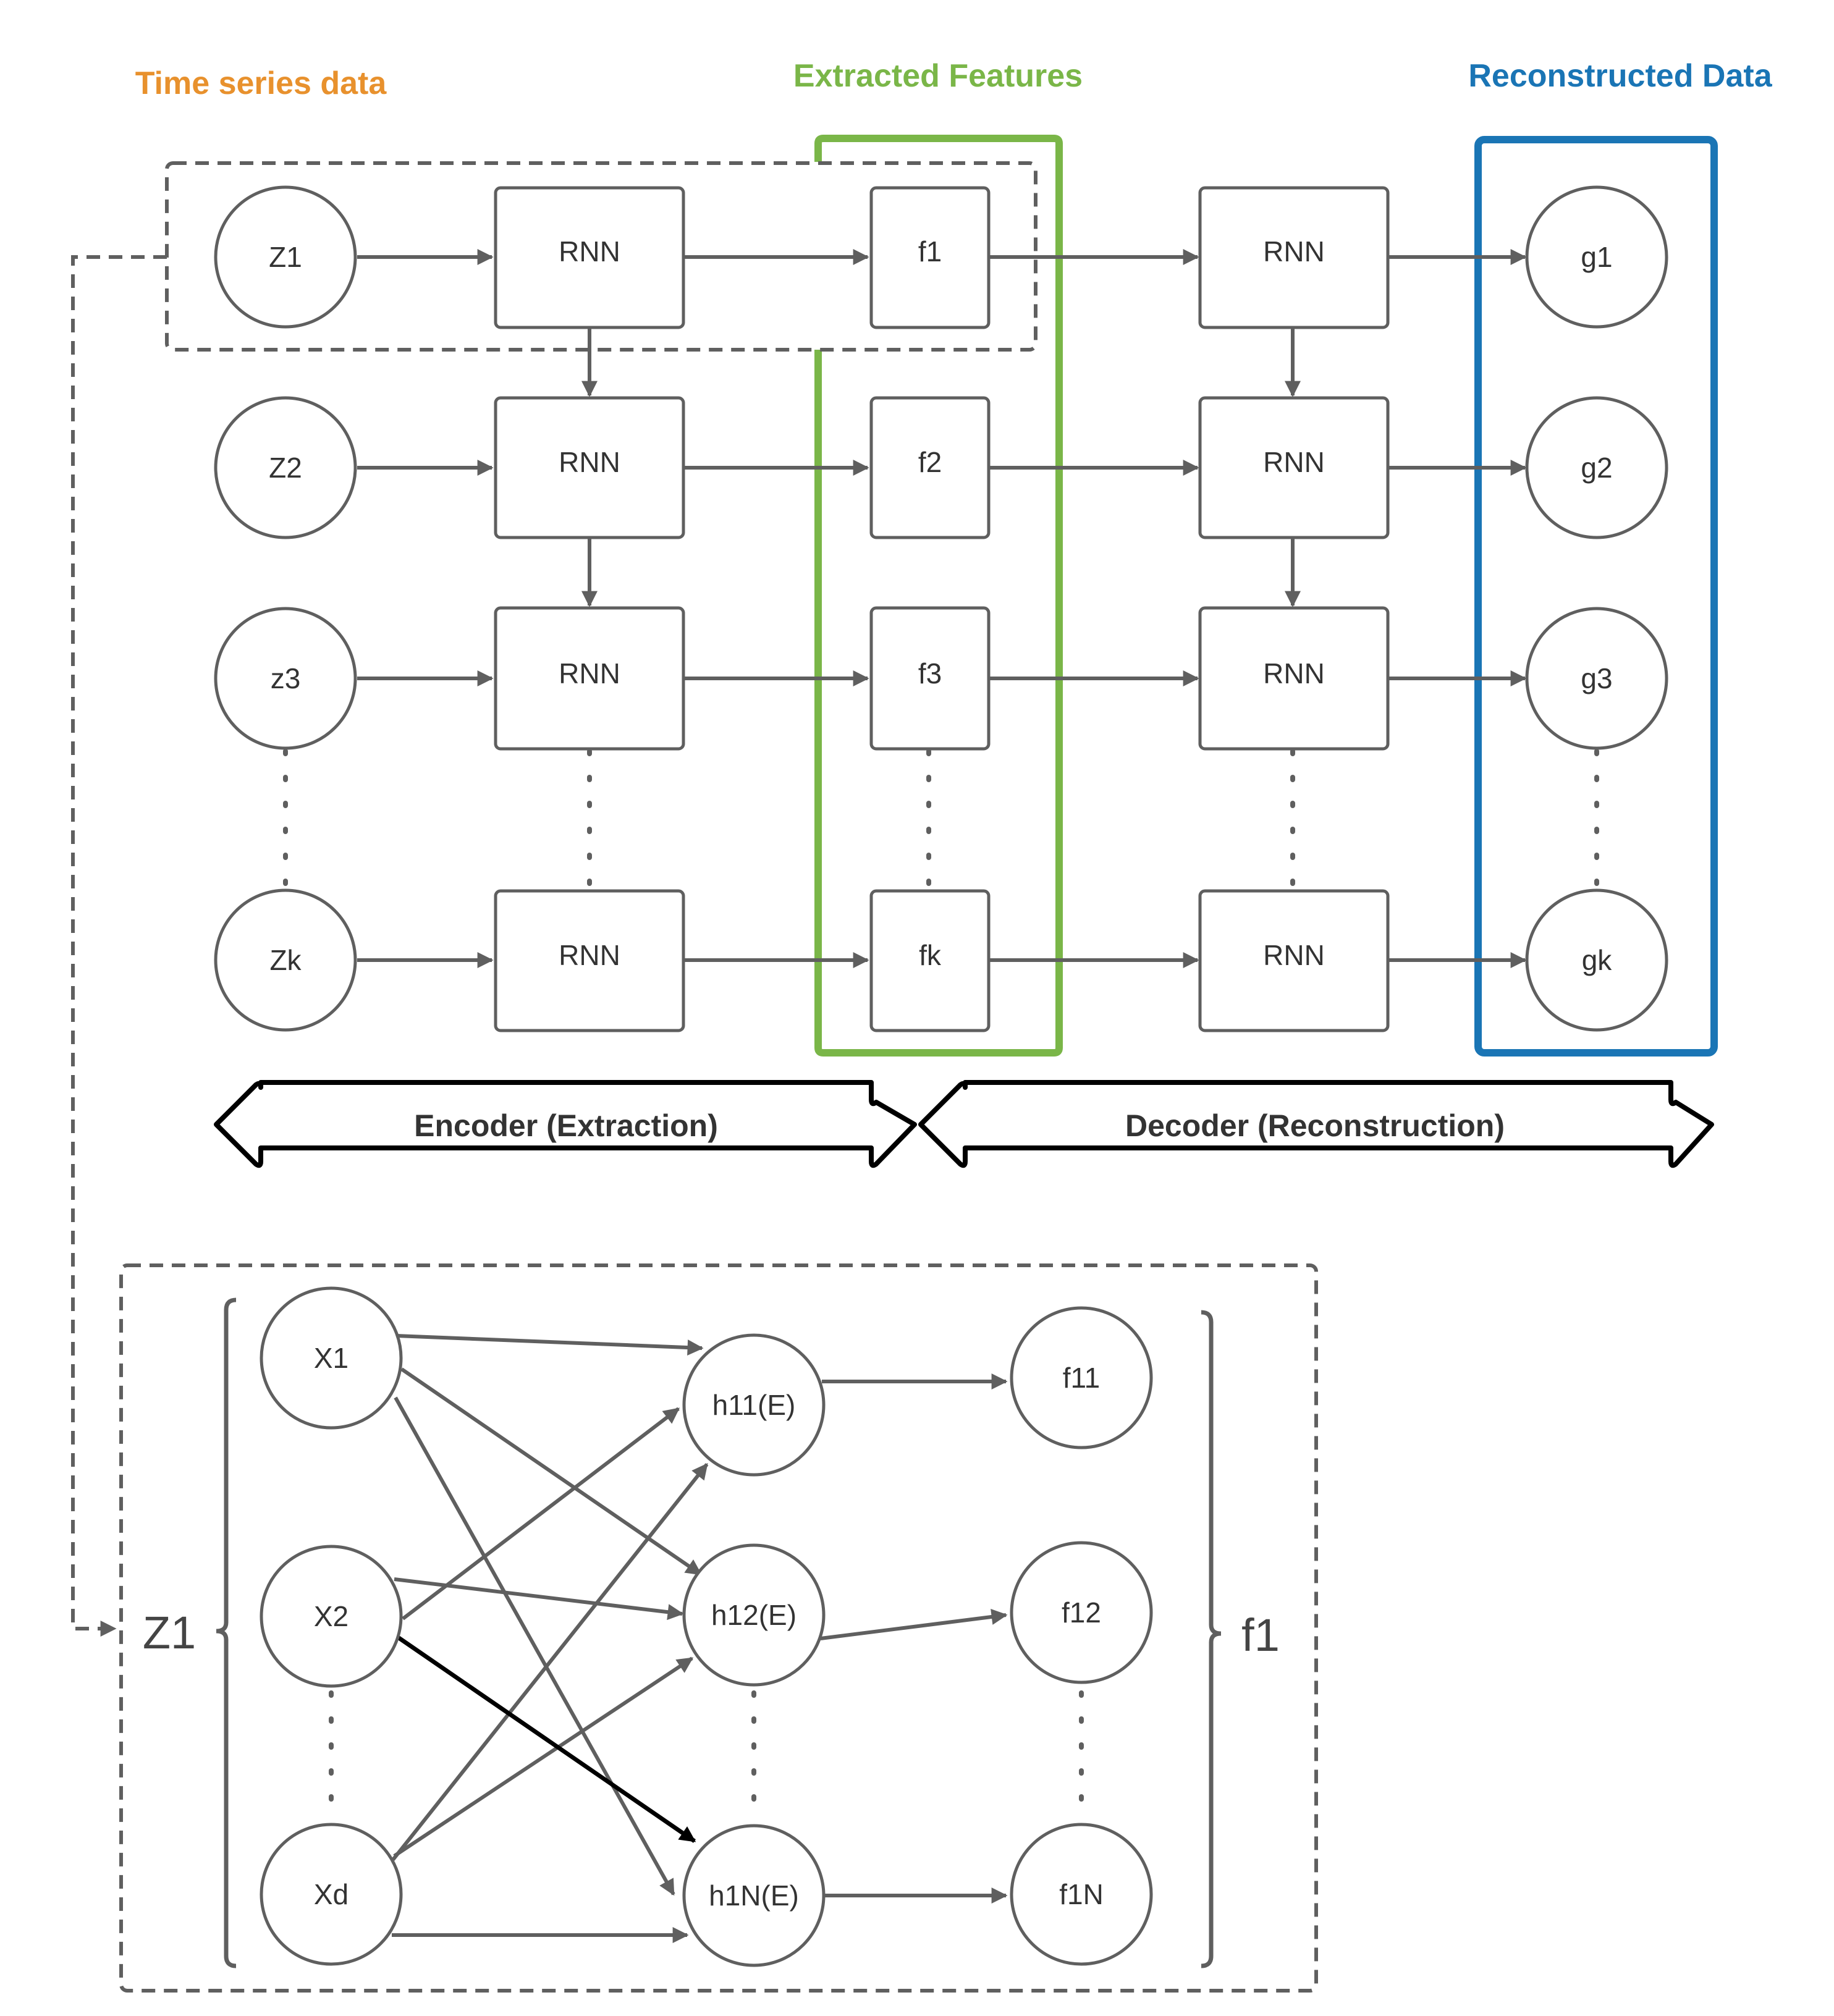  I want to click on encoder-band-label: Encoder (Extraction), so click(566, 1125).